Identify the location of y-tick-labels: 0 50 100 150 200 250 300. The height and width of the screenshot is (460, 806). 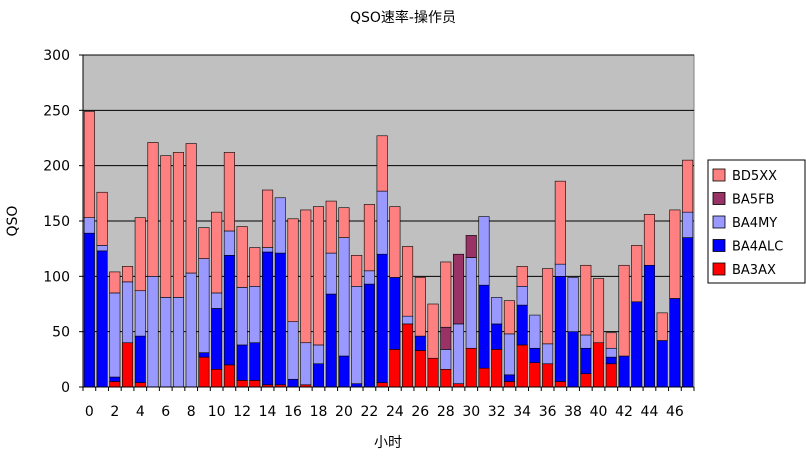
(56, 222).